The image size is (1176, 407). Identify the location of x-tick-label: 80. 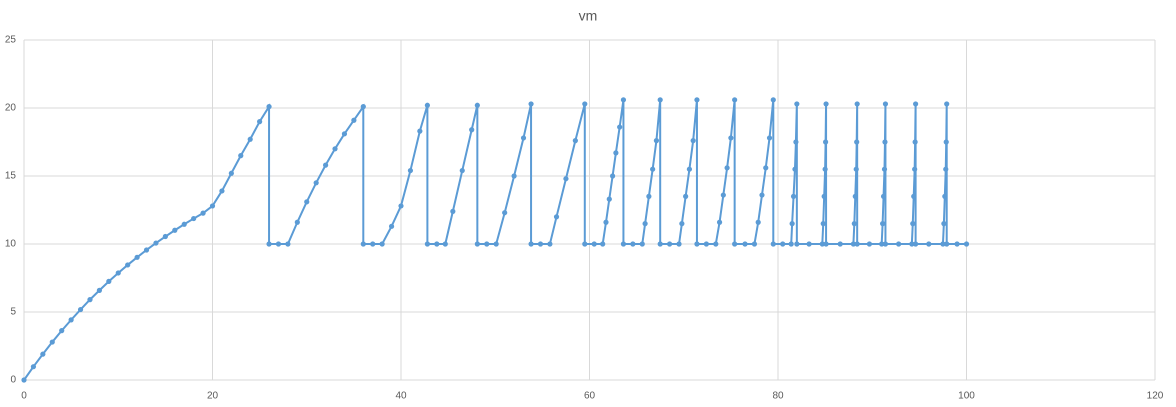
(778, 396).